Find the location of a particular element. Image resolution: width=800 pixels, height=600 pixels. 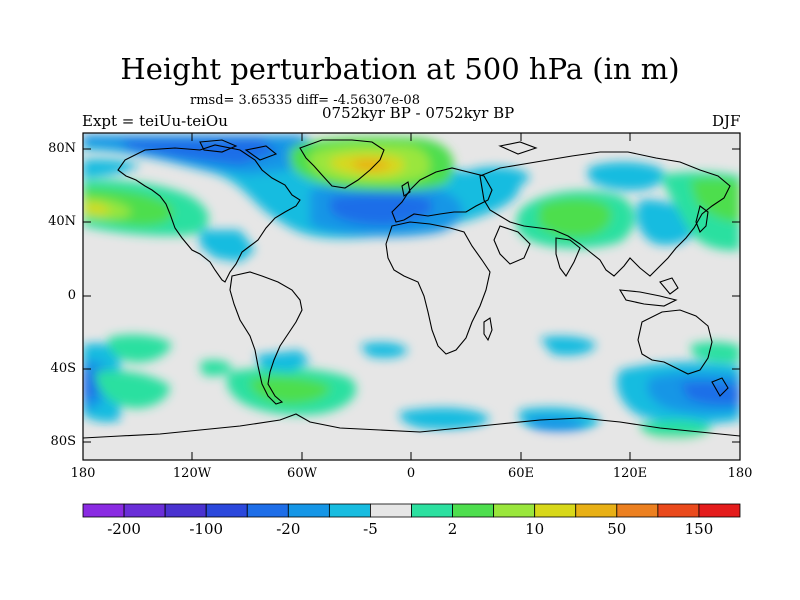

lon-label: 120W is located at coordinates (192, 473).